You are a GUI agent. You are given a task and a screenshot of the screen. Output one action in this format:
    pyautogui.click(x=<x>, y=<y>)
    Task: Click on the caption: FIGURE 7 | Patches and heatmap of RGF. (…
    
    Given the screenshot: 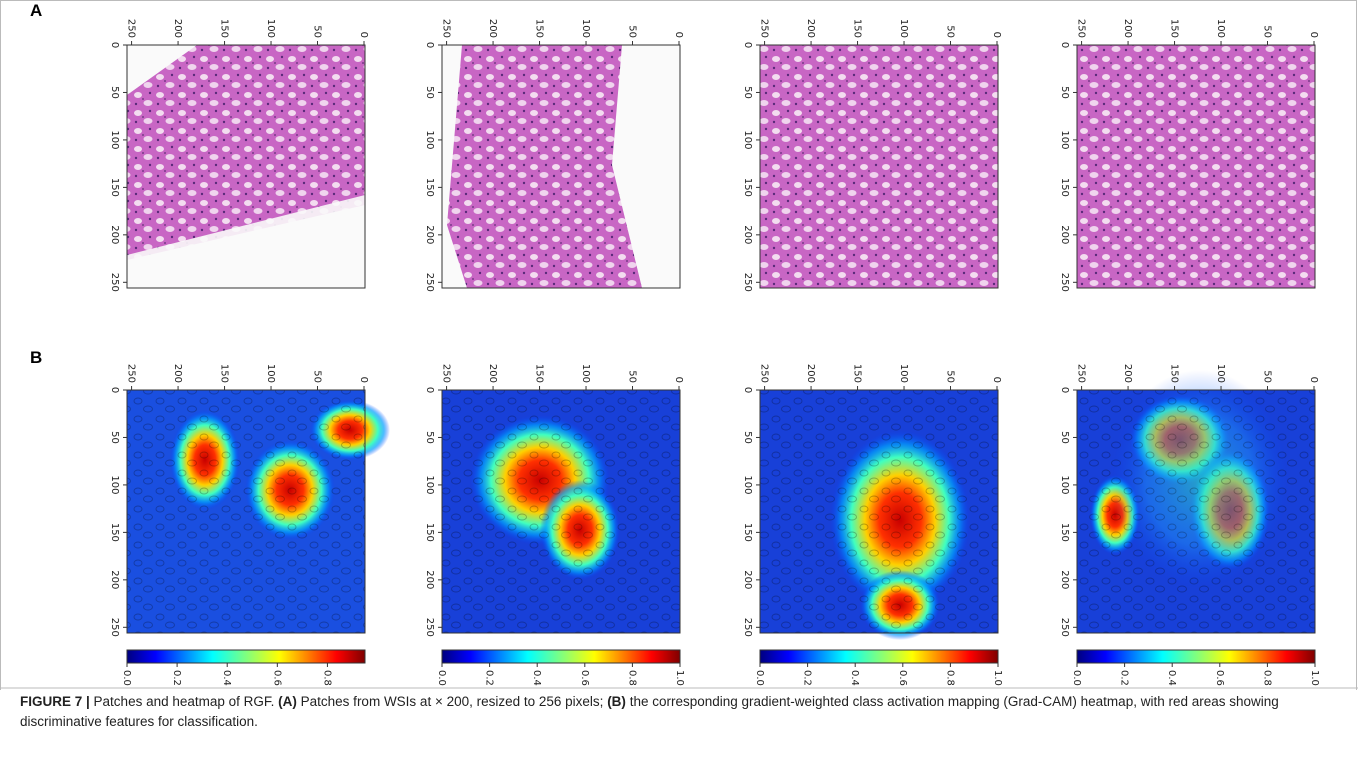 What is the action you would take?
    pyautogui.click(x=680, y=712)
    